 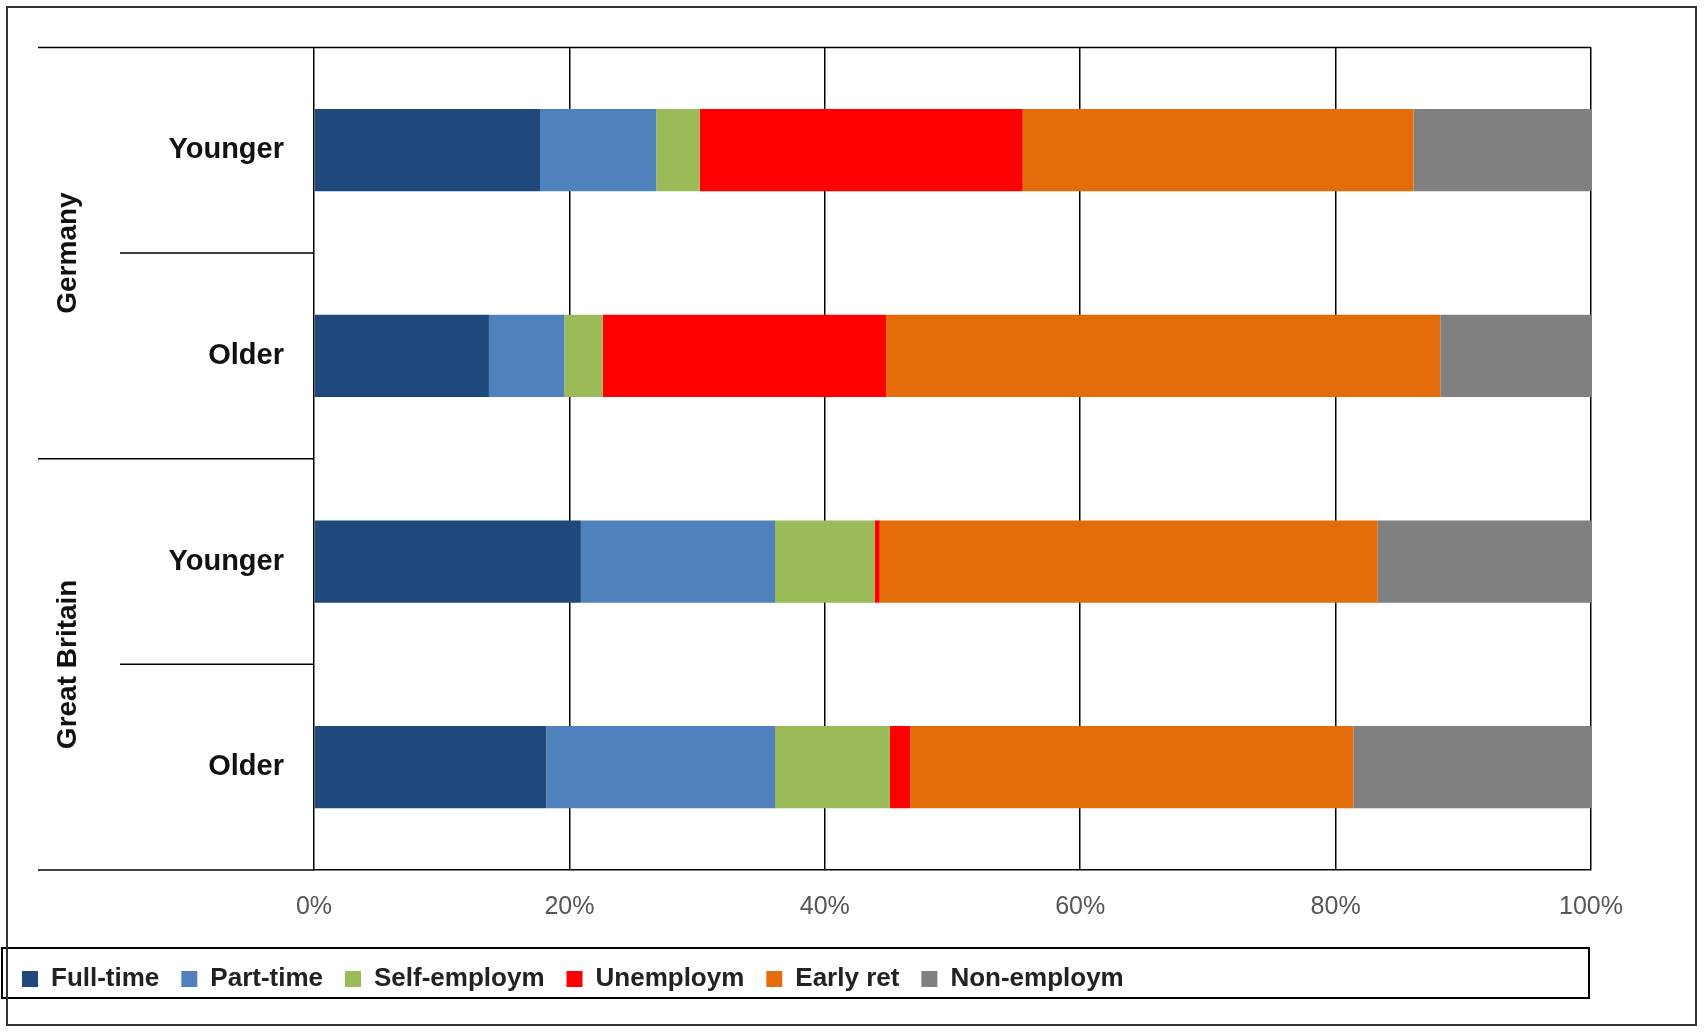 What do you see at coordinates (1591, 904) in the screenshot?
I see `x-tick-label: 100%` at bounding box center [1591, 904].